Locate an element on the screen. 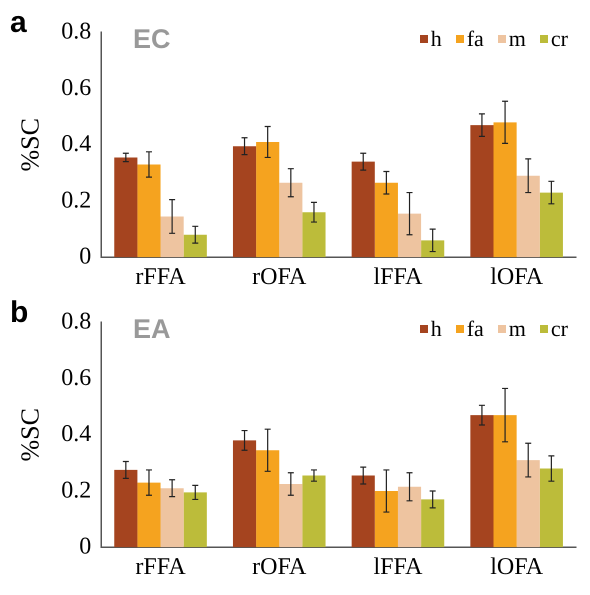 This screenshot has width=590, height=595. chart-subtitle: EA is located at coordinates (152, 329).